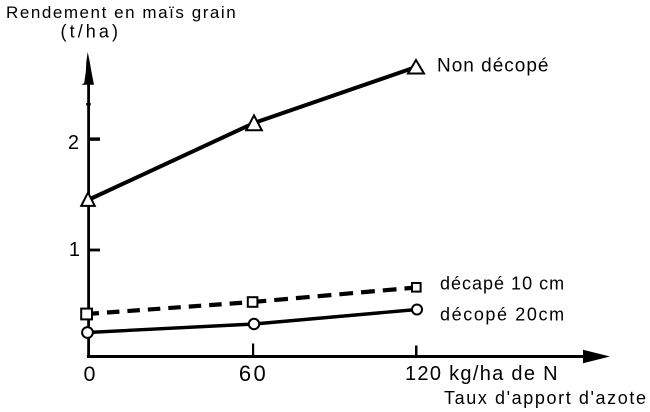  What do you see at coordinates (73, 143) in the screenshot?
I see `svg-text: 2` at bounding box center [73, 143].